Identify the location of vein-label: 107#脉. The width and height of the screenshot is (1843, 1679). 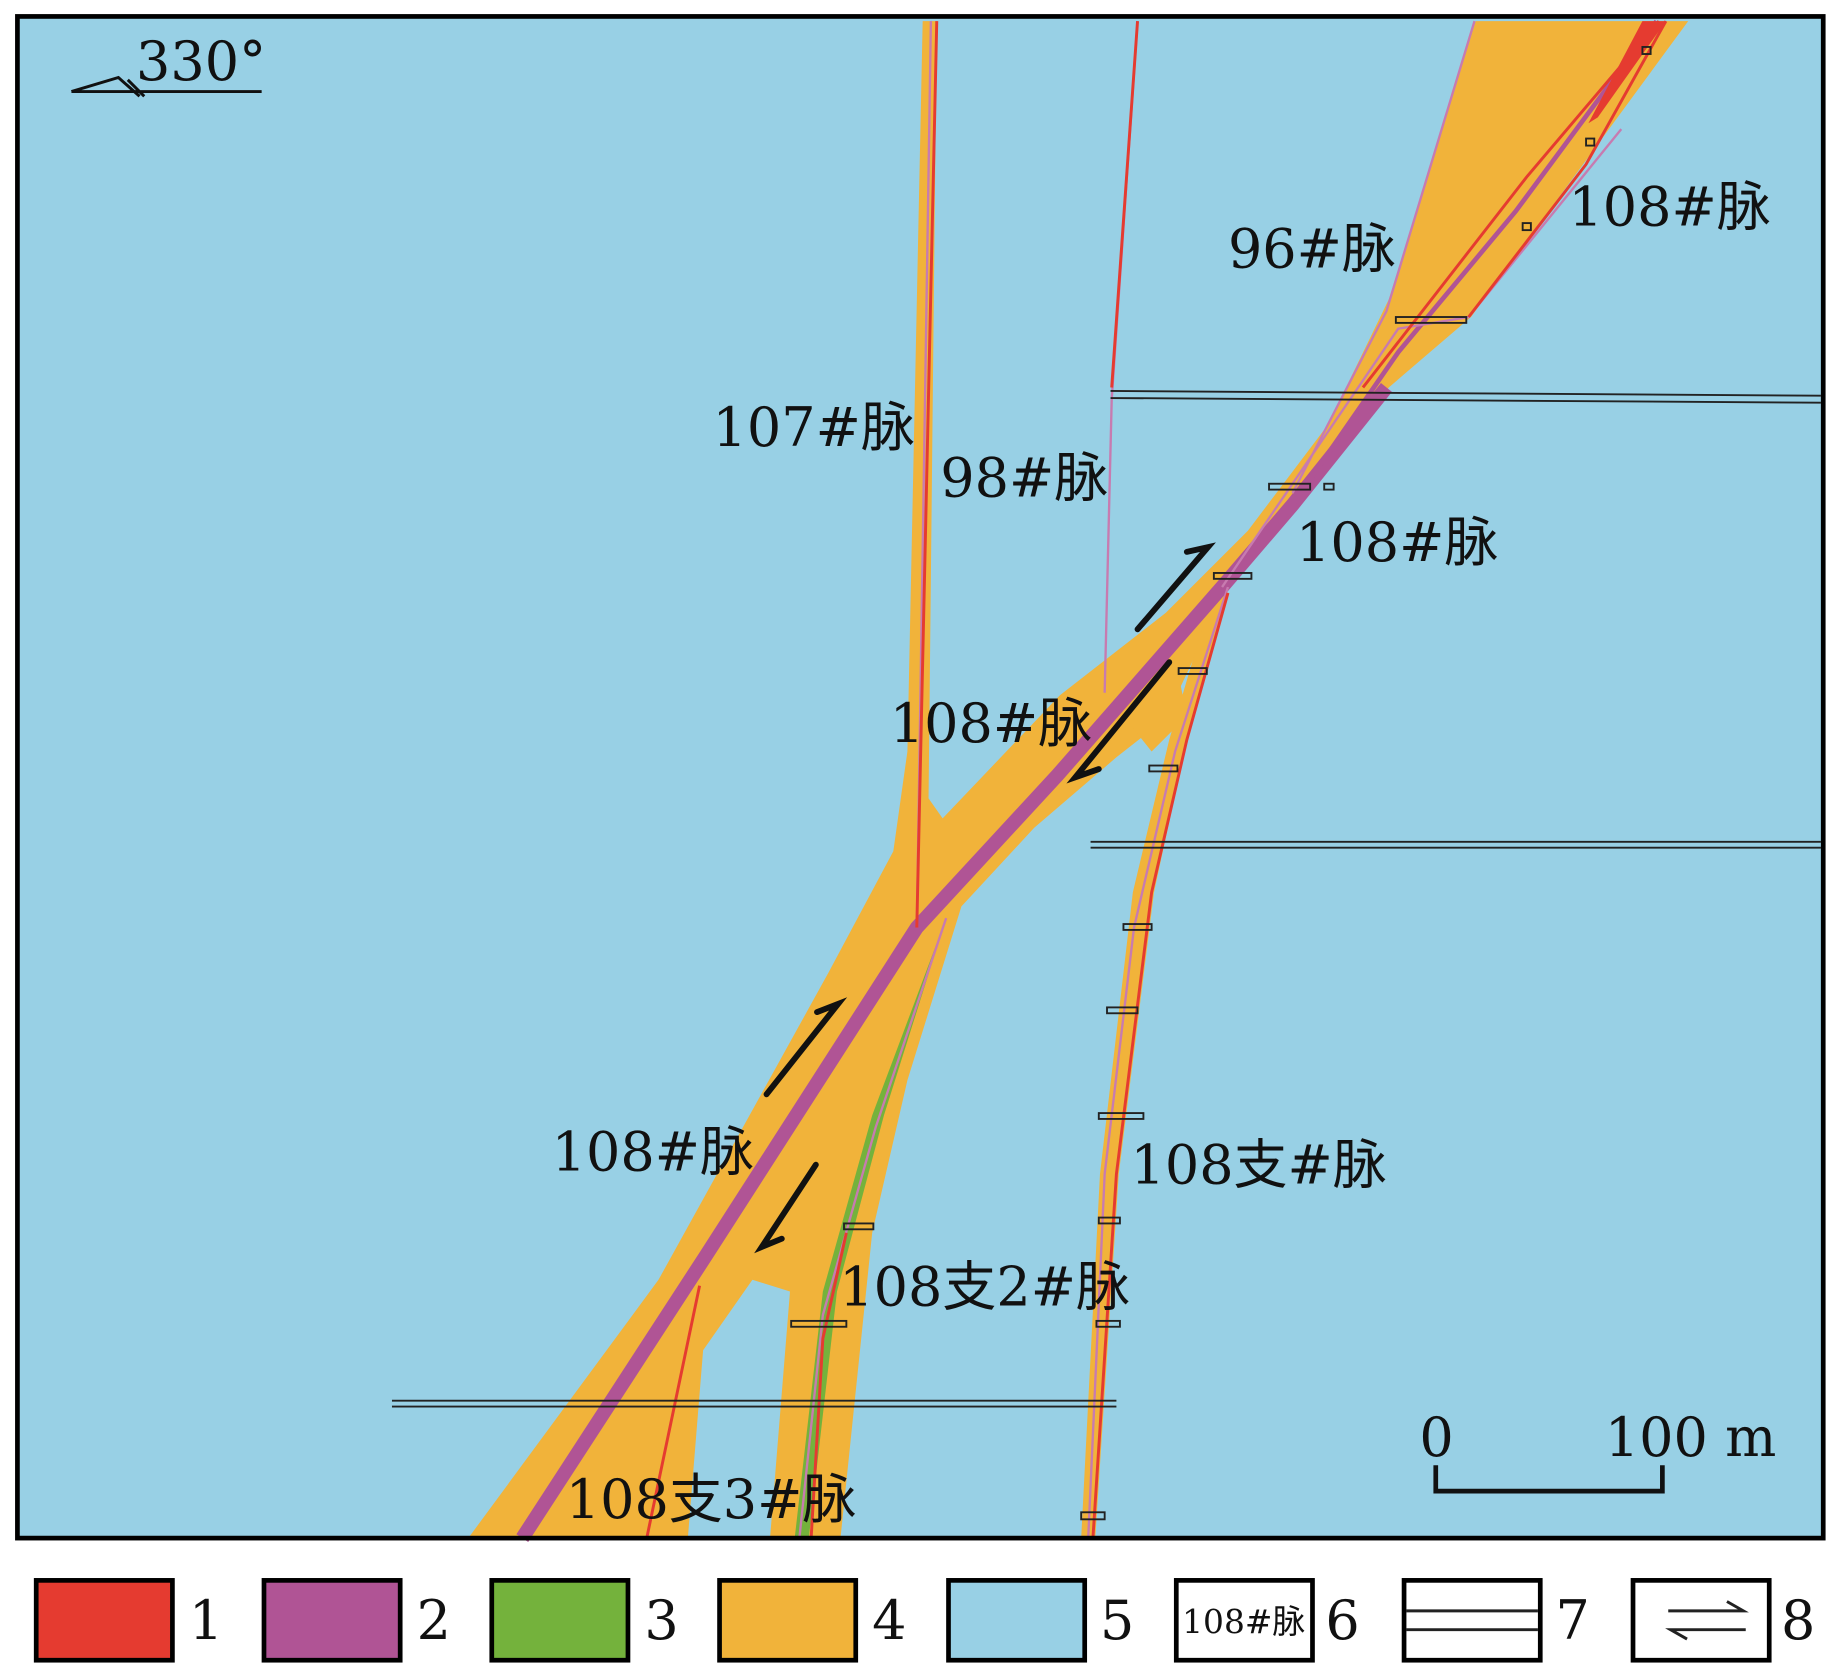
(814, 427).